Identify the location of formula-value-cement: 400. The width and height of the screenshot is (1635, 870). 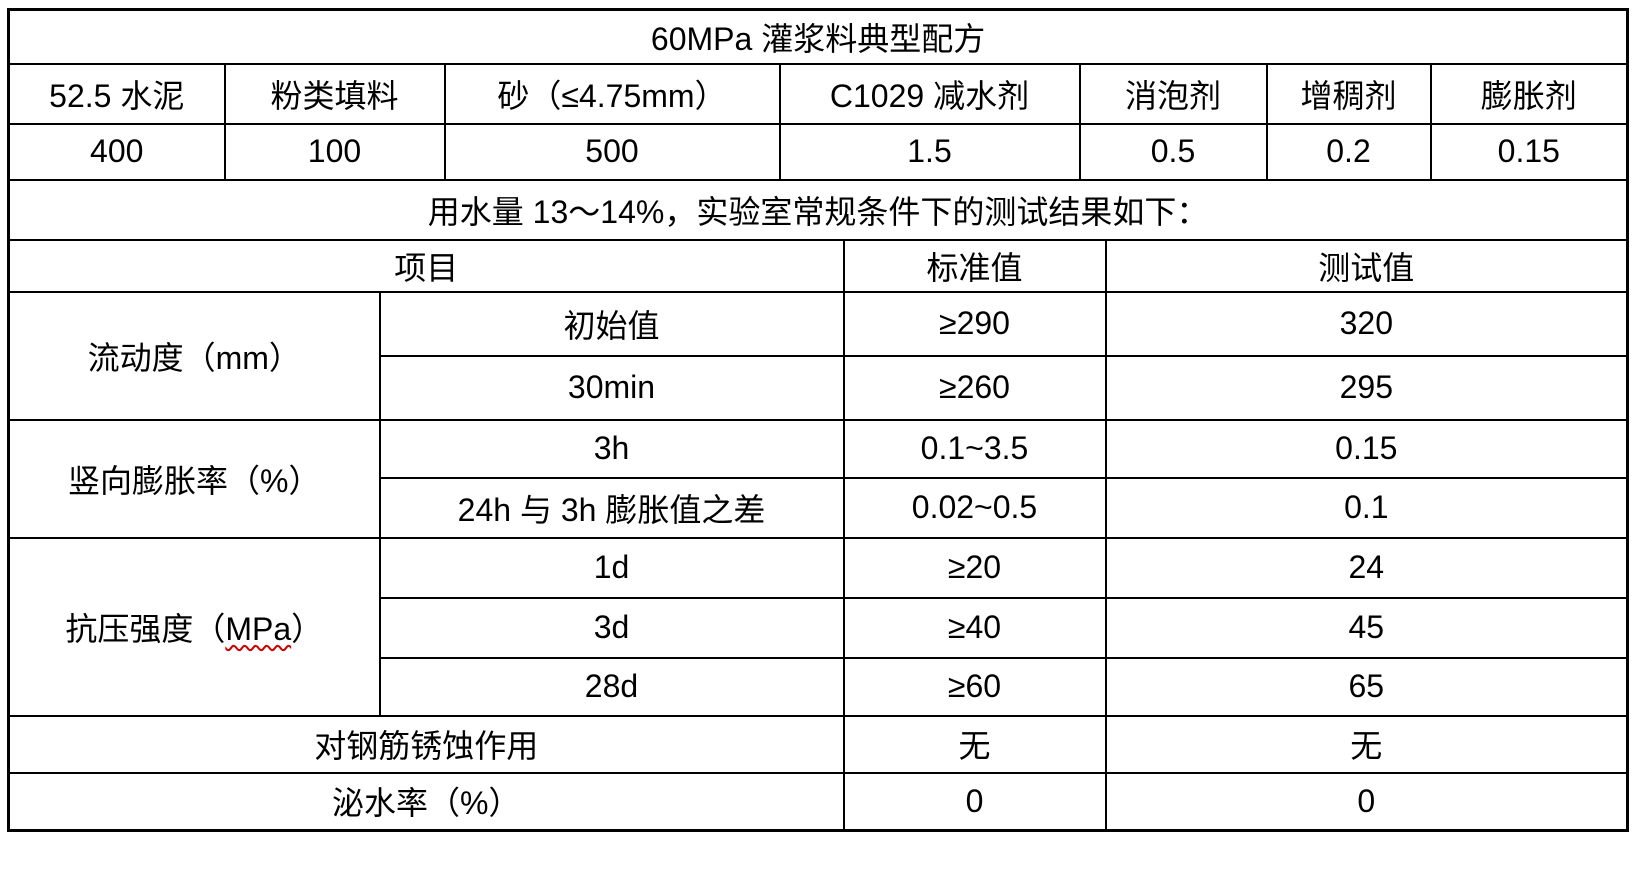
(116, 151).